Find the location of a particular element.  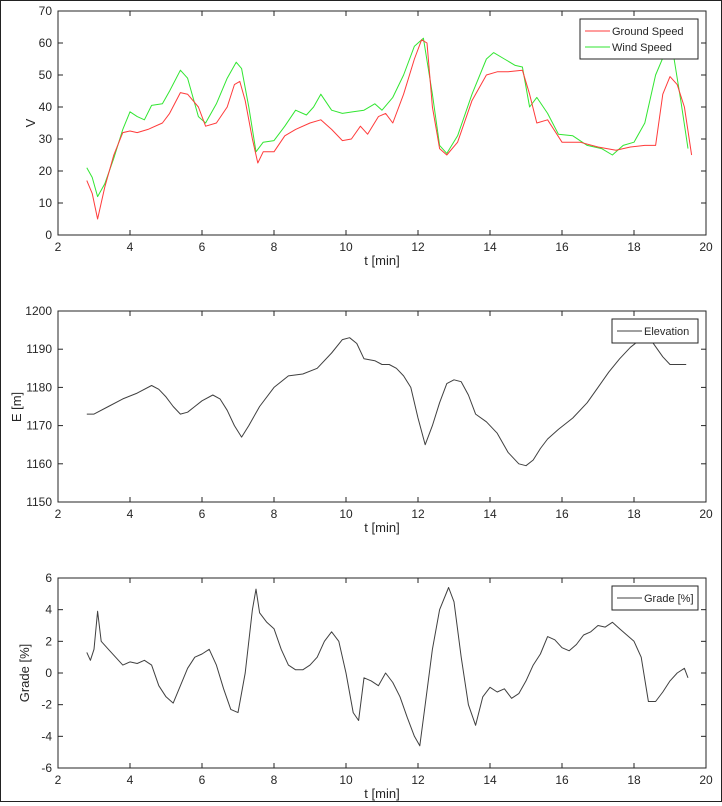

series-group is located at coordinates (386, 402).